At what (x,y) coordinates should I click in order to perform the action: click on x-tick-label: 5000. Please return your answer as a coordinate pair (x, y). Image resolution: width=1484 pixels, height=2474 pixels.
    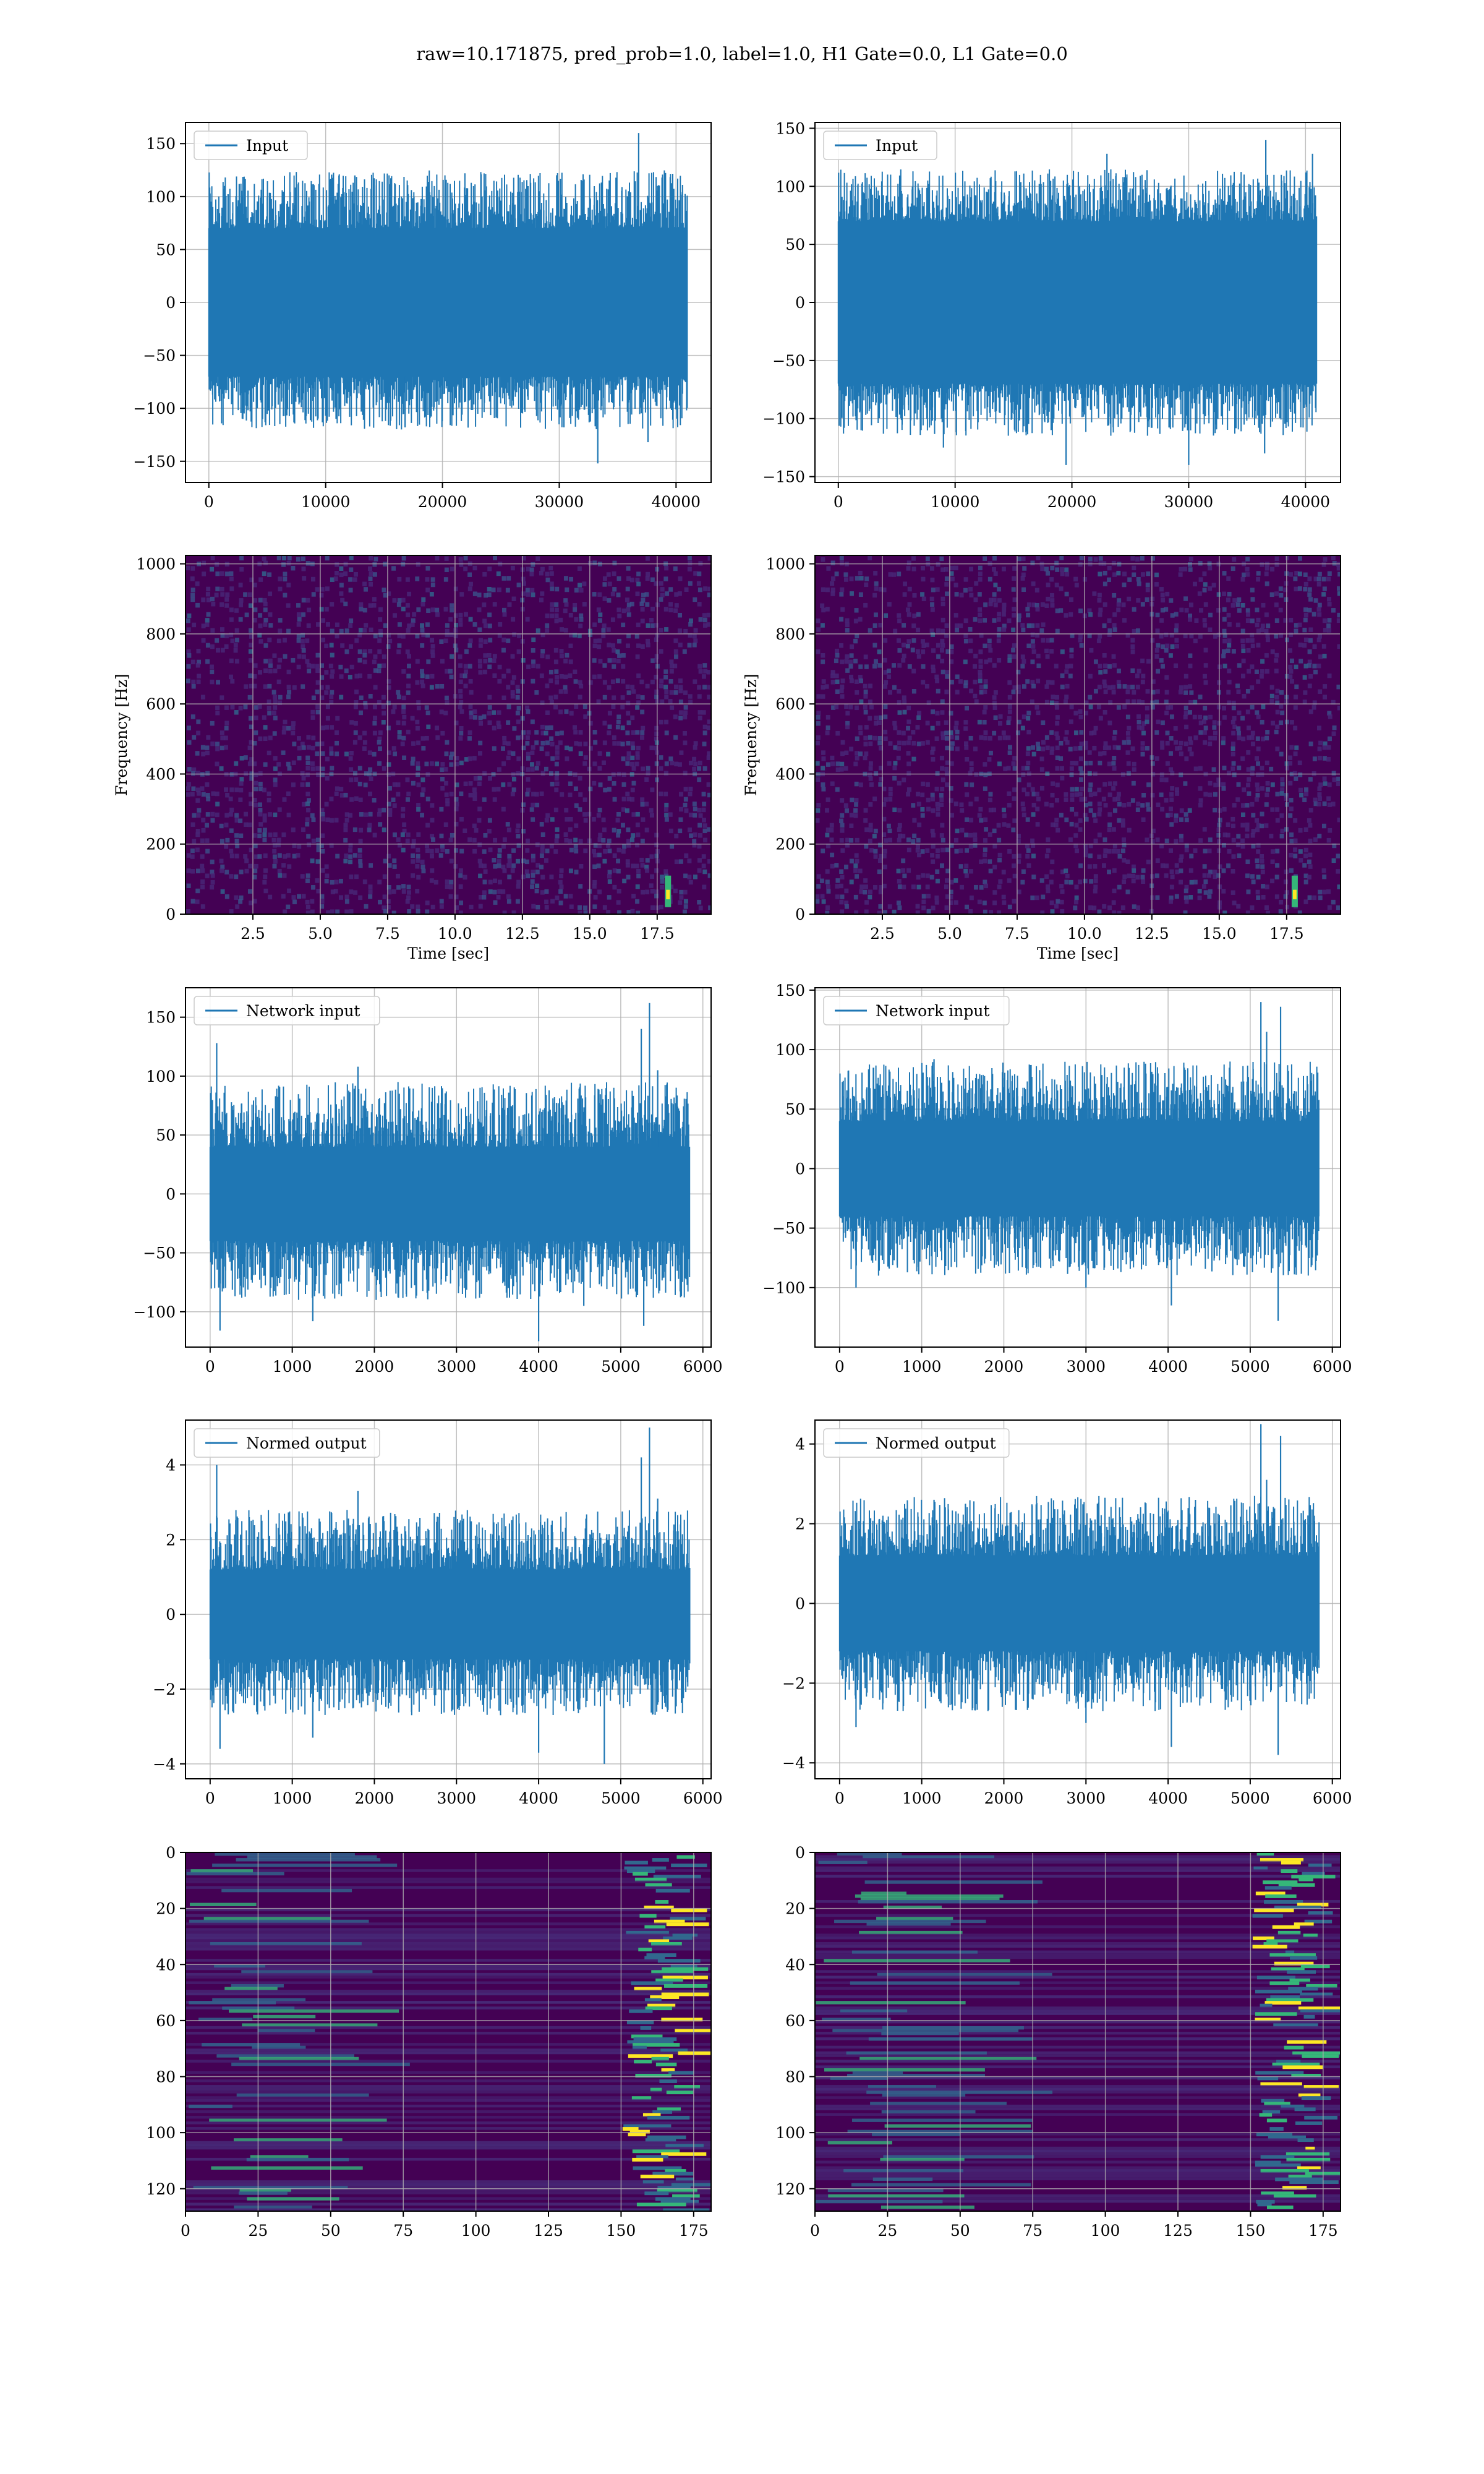
    Looking at the image, I should click on (1250, 1367).